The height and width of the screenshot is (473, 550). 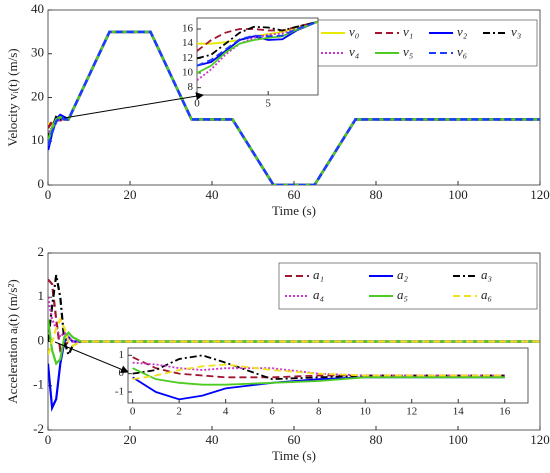 I want to click on legend-label: v₀, so click(x=354, y=31).